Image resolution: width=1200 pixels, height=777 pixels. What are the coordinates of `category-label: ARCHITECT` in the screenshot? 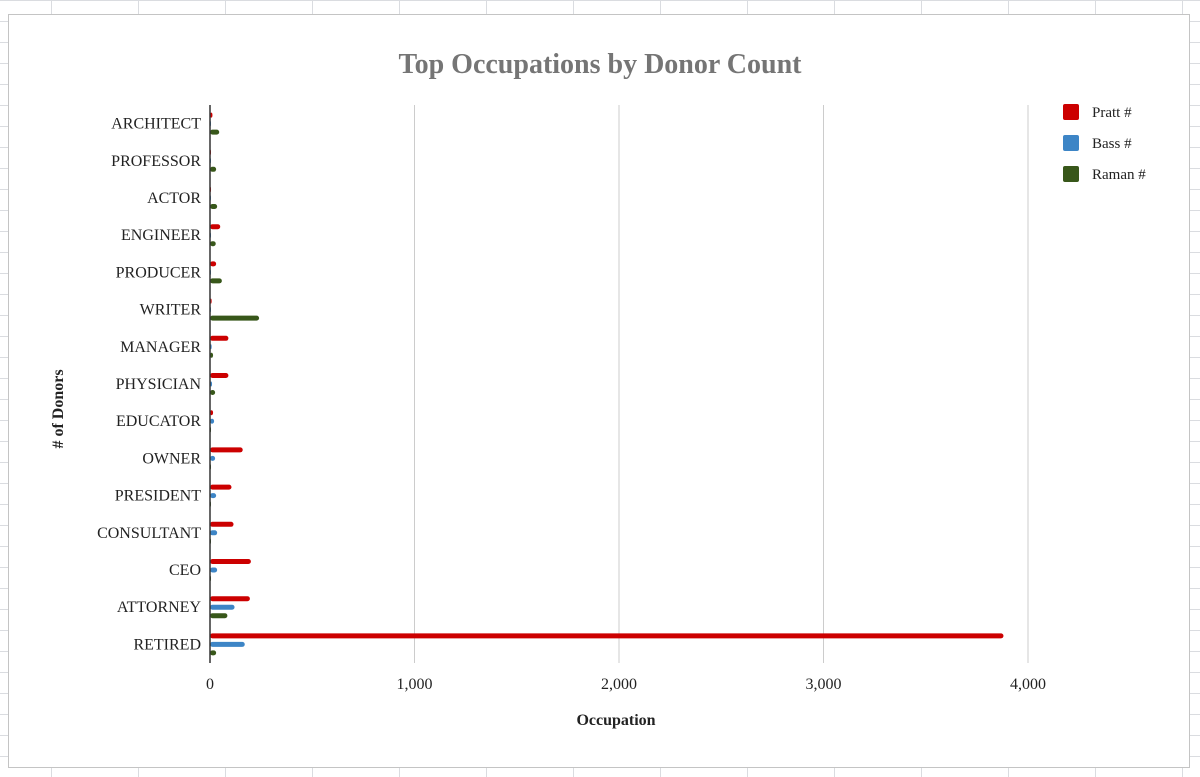 It's located at (156, 124).